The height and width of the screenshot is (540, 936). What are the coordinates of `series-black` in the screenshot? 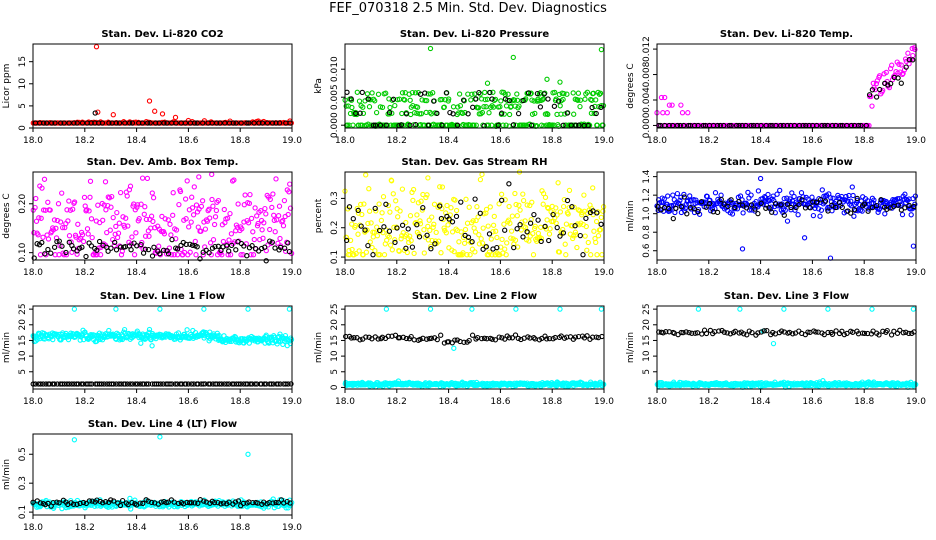 It's located at (786, 93).